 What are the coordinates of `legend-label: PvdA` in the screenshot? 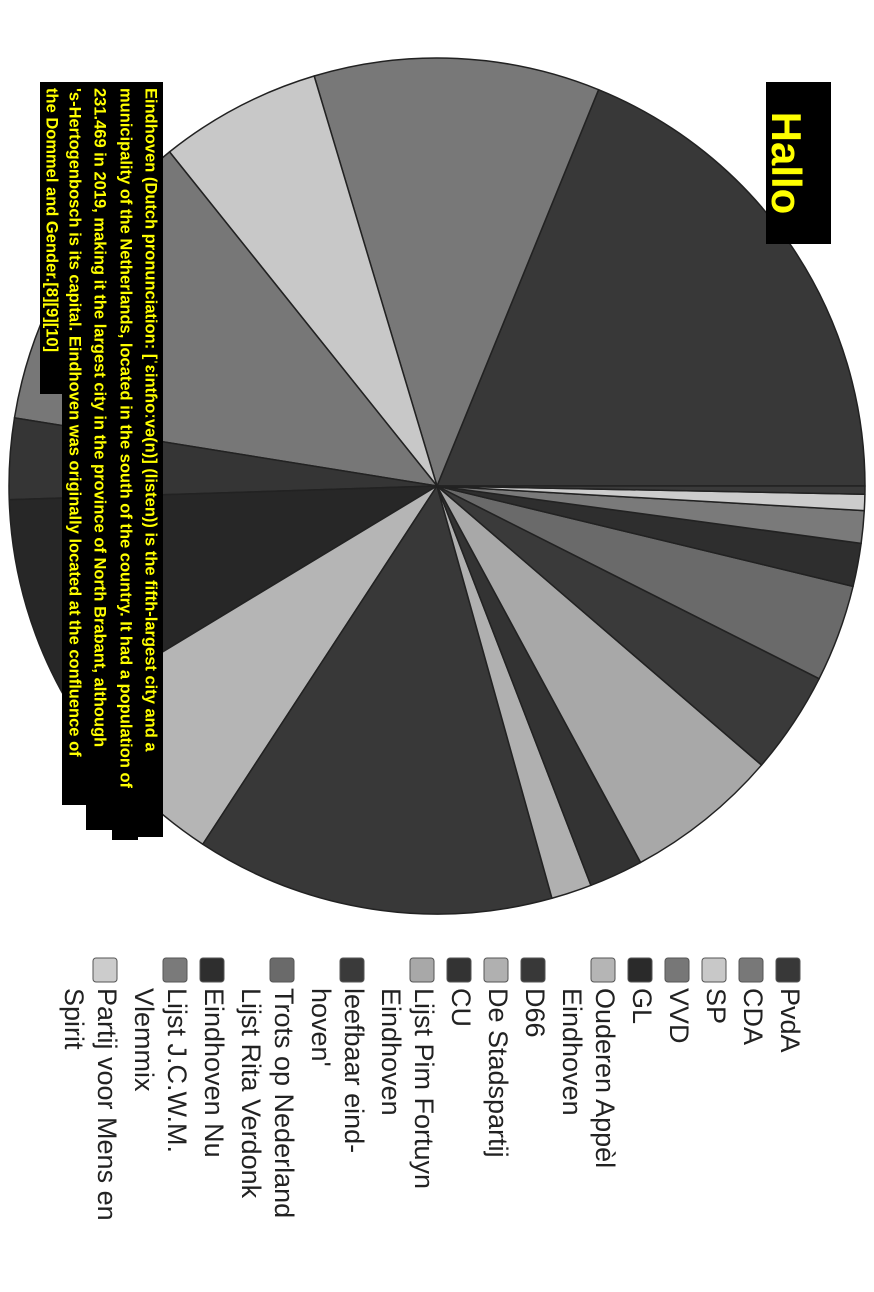 It's located at (790, 1020).